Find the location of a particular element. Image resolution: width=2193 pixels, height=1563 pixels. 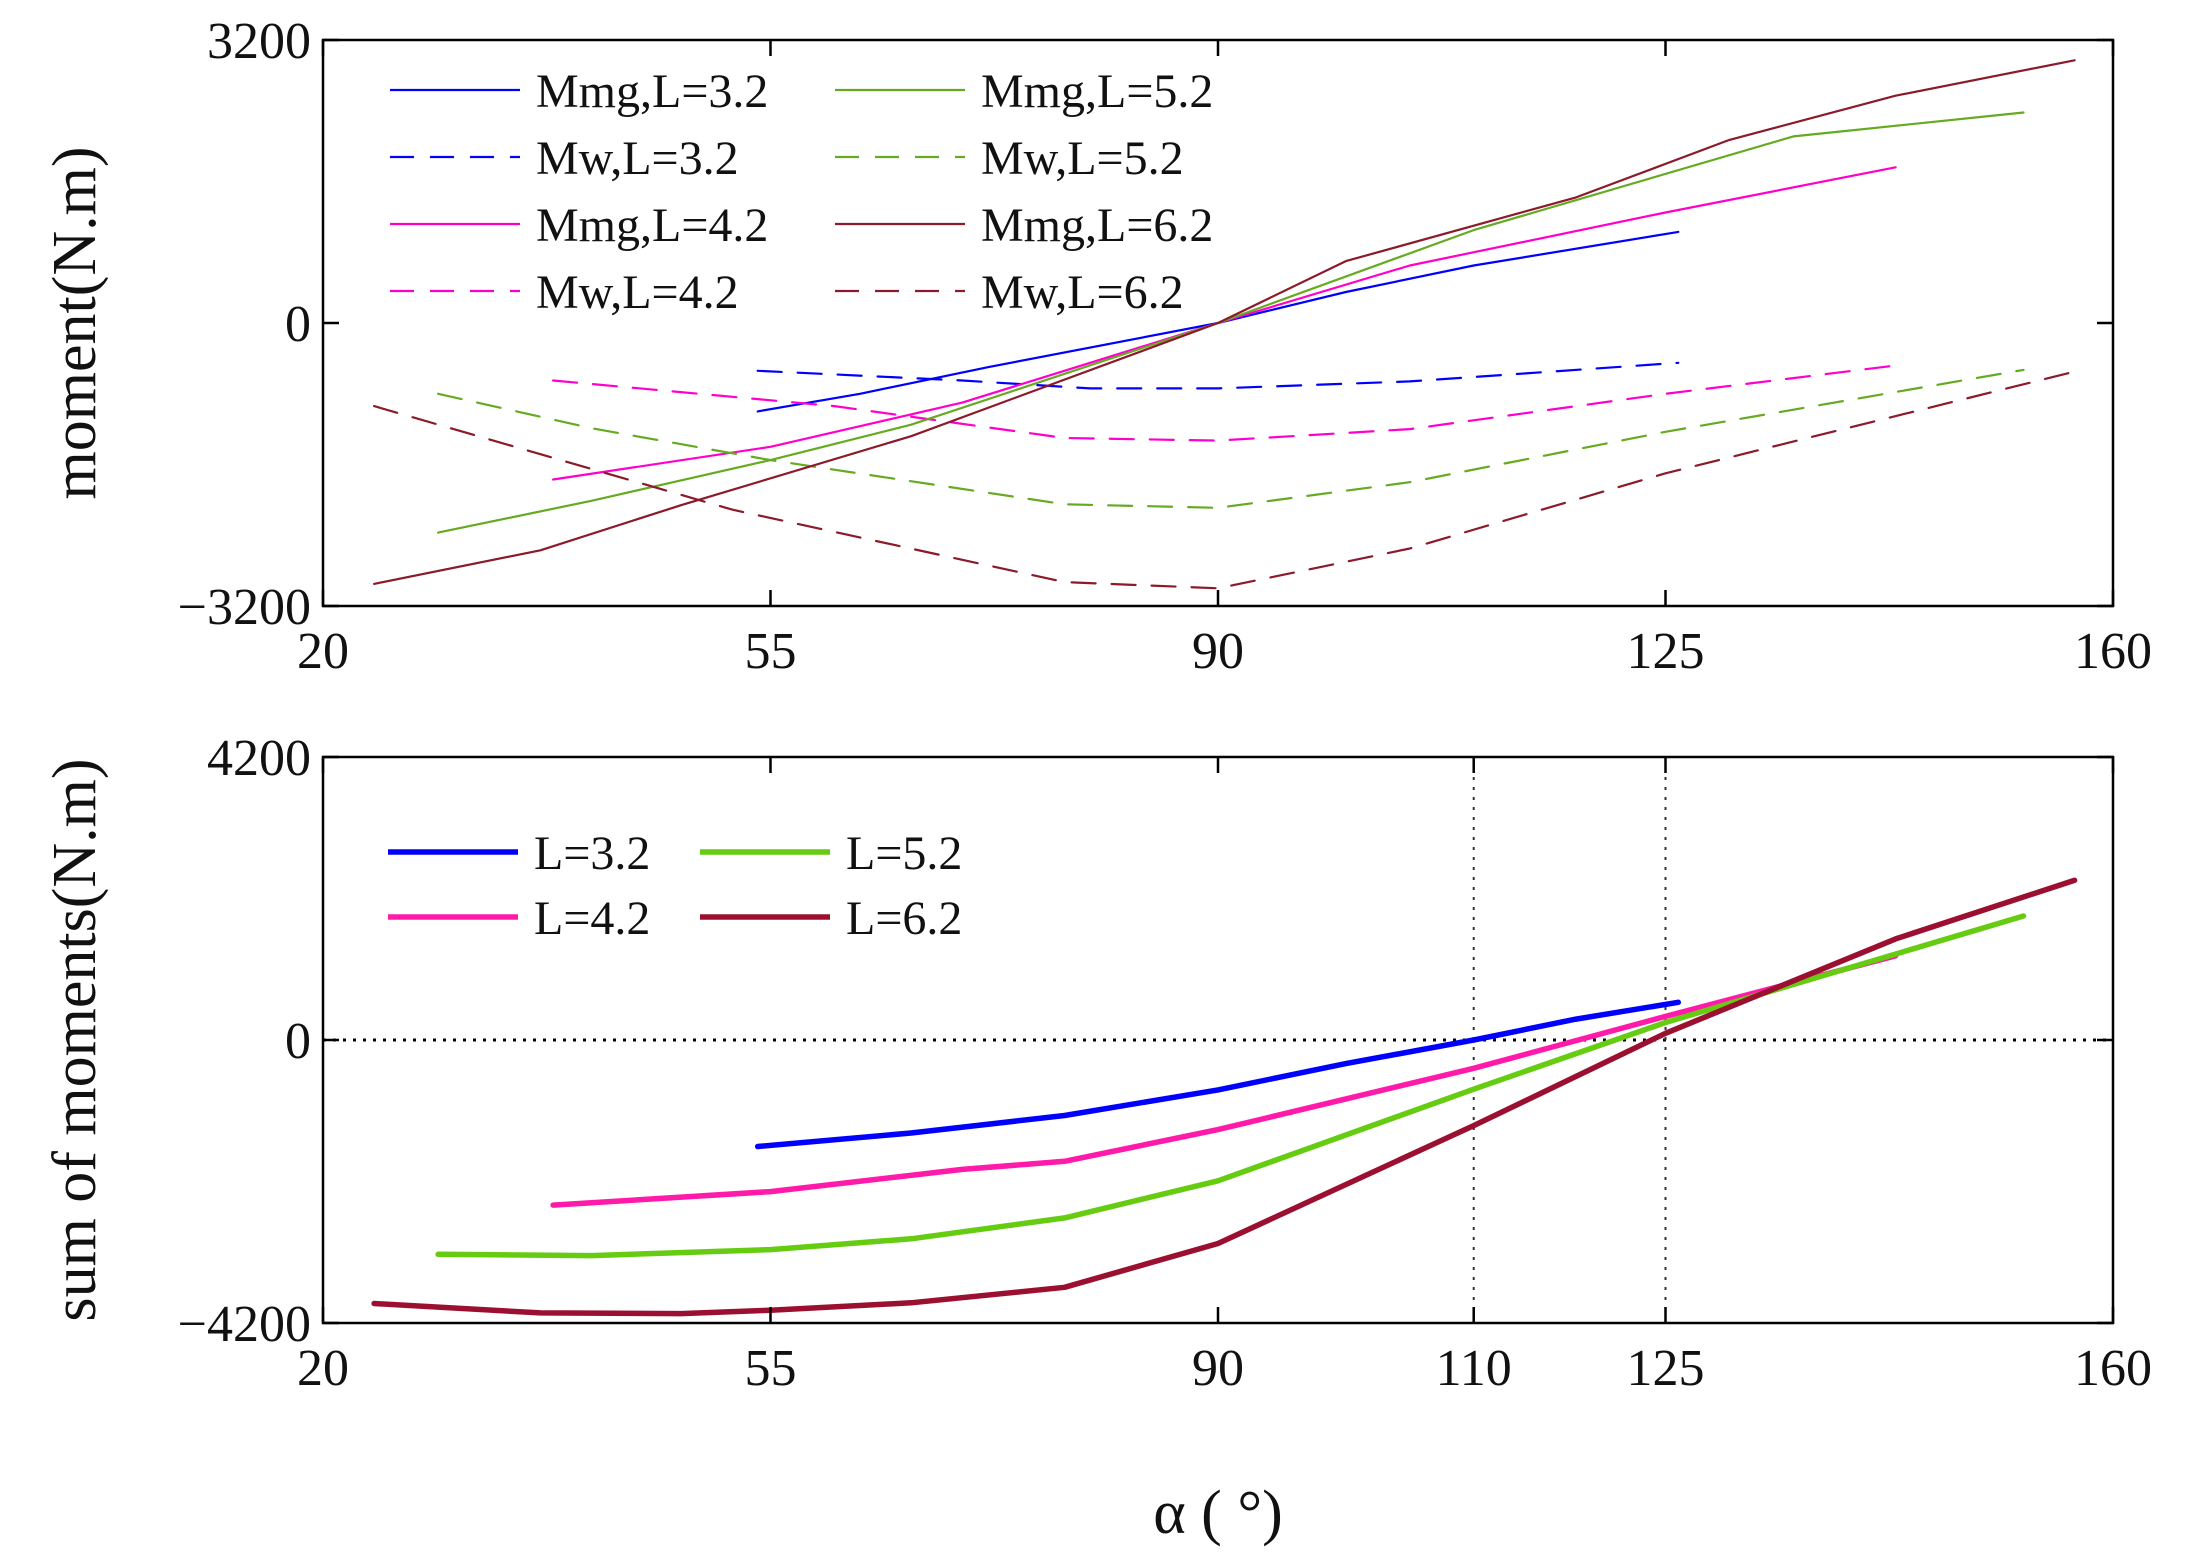

top-x-tick-labels: 20 55 90 125 160 is located at coordinates (1224, 651).